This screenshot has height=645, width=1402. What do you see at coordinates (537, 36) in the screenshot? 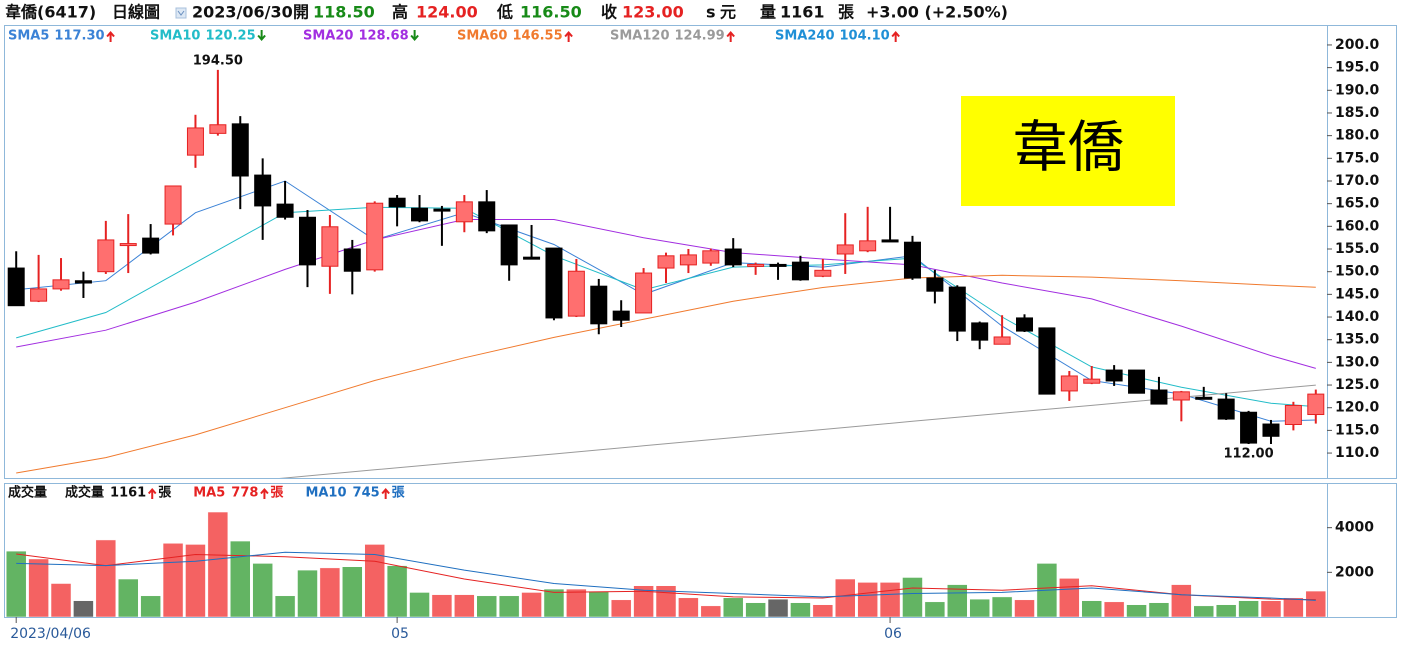
I see `legend-value: 146.55` at bounding box center [537, 36].